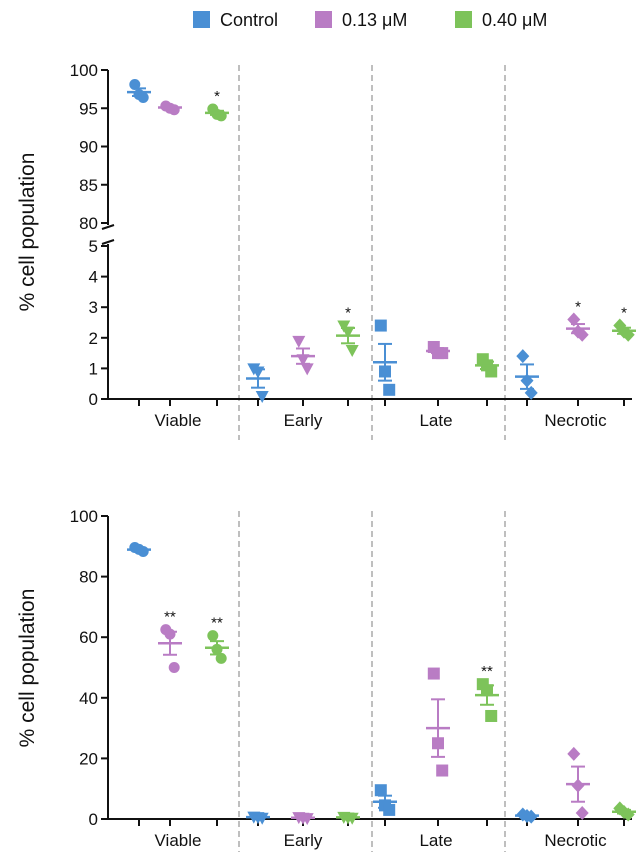  Describe the element at coordinates (88, 758) in the screenshot. I see `y-tick-label: 20` at that location.